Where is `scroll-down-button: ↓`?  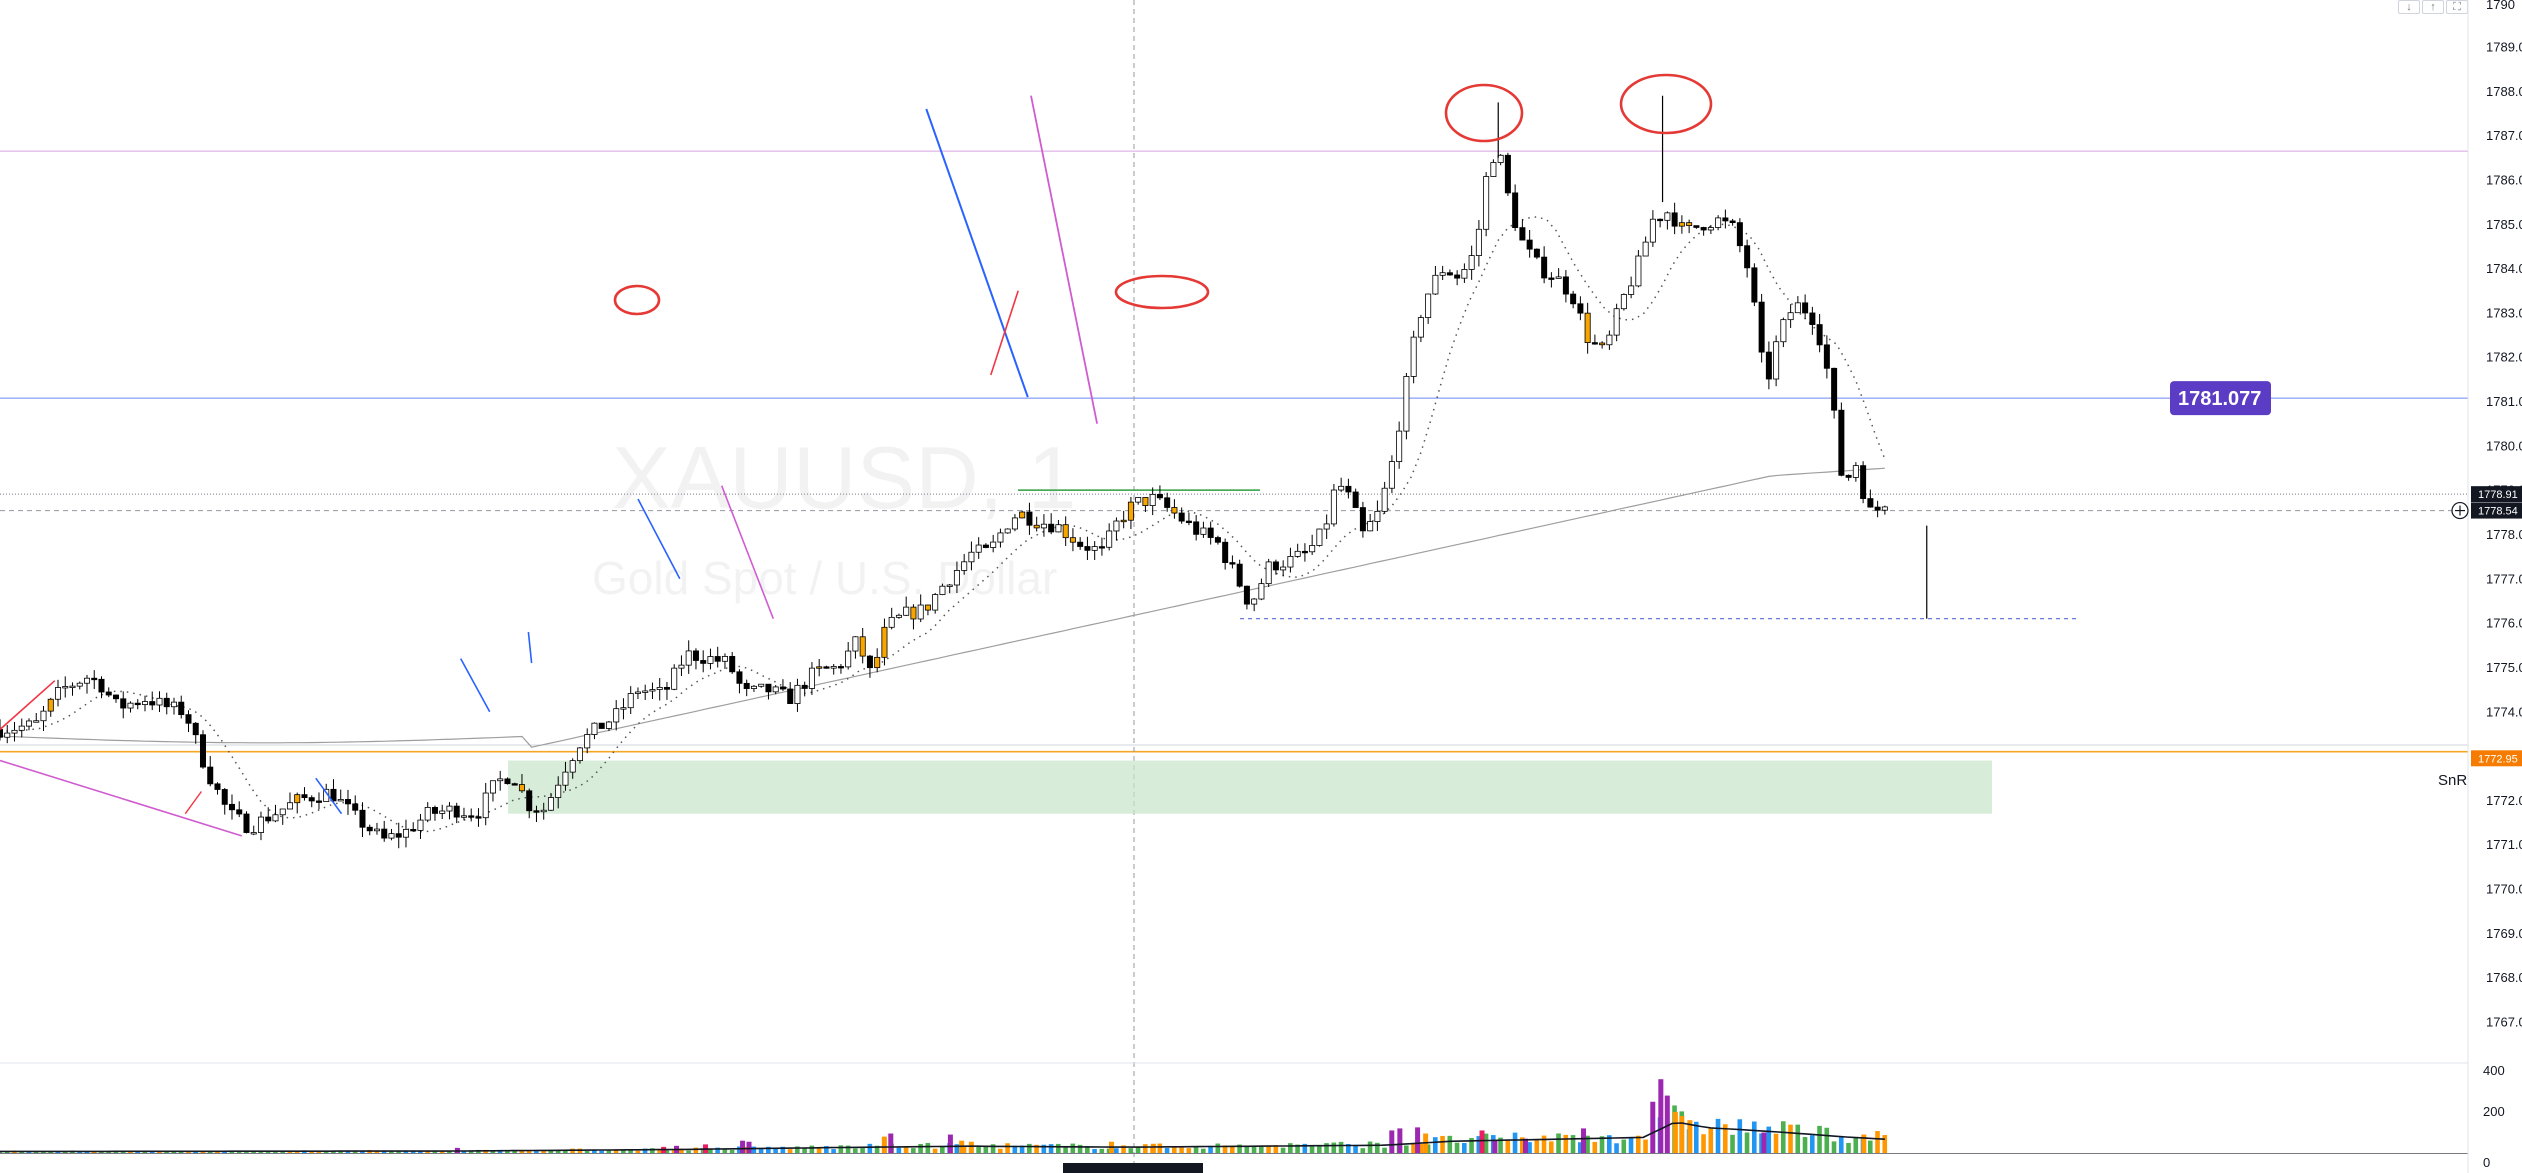 scroll-down-button: ↓ is located at coordinates (2409, 7).